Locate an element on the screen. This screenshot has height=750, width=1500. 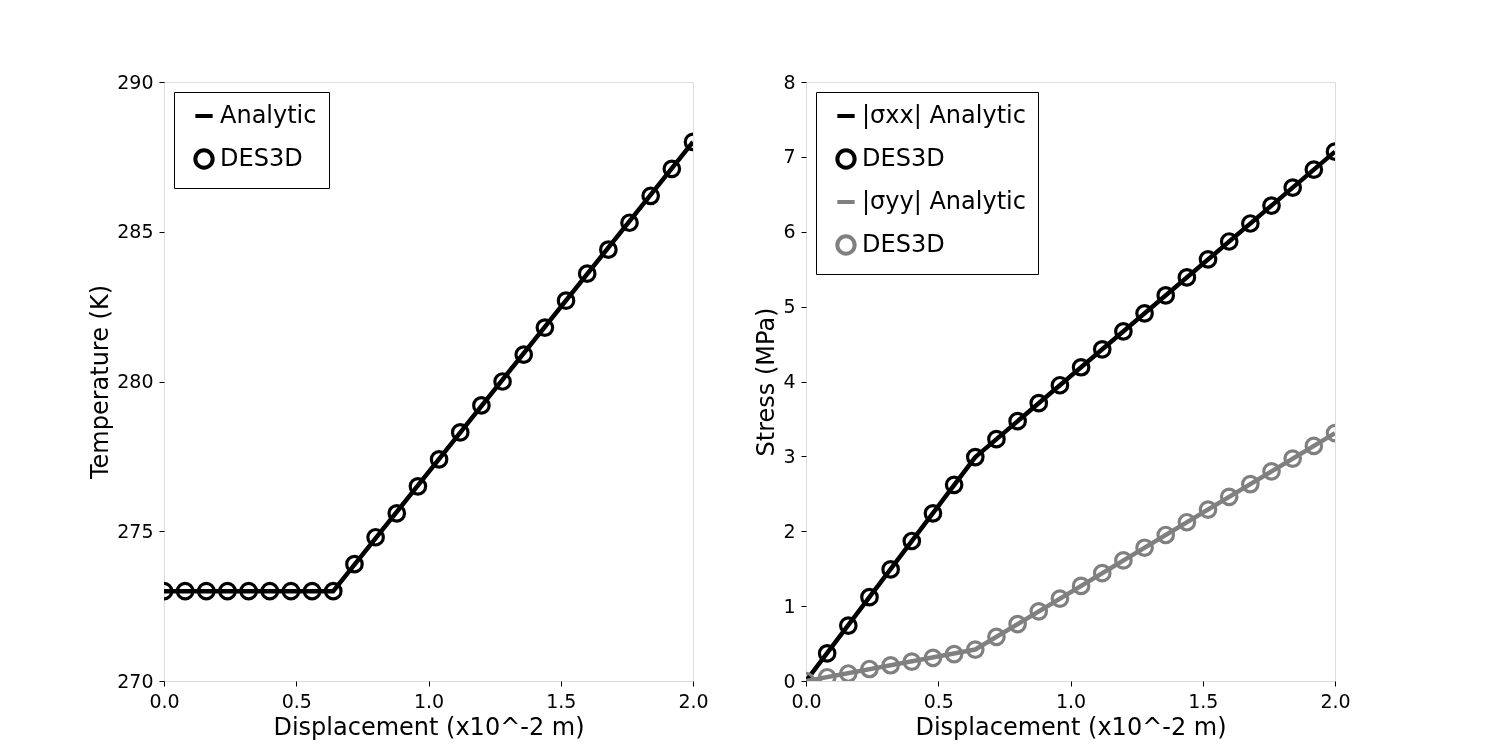
y-tick-label: 290 is located at coordinates (135, 81).